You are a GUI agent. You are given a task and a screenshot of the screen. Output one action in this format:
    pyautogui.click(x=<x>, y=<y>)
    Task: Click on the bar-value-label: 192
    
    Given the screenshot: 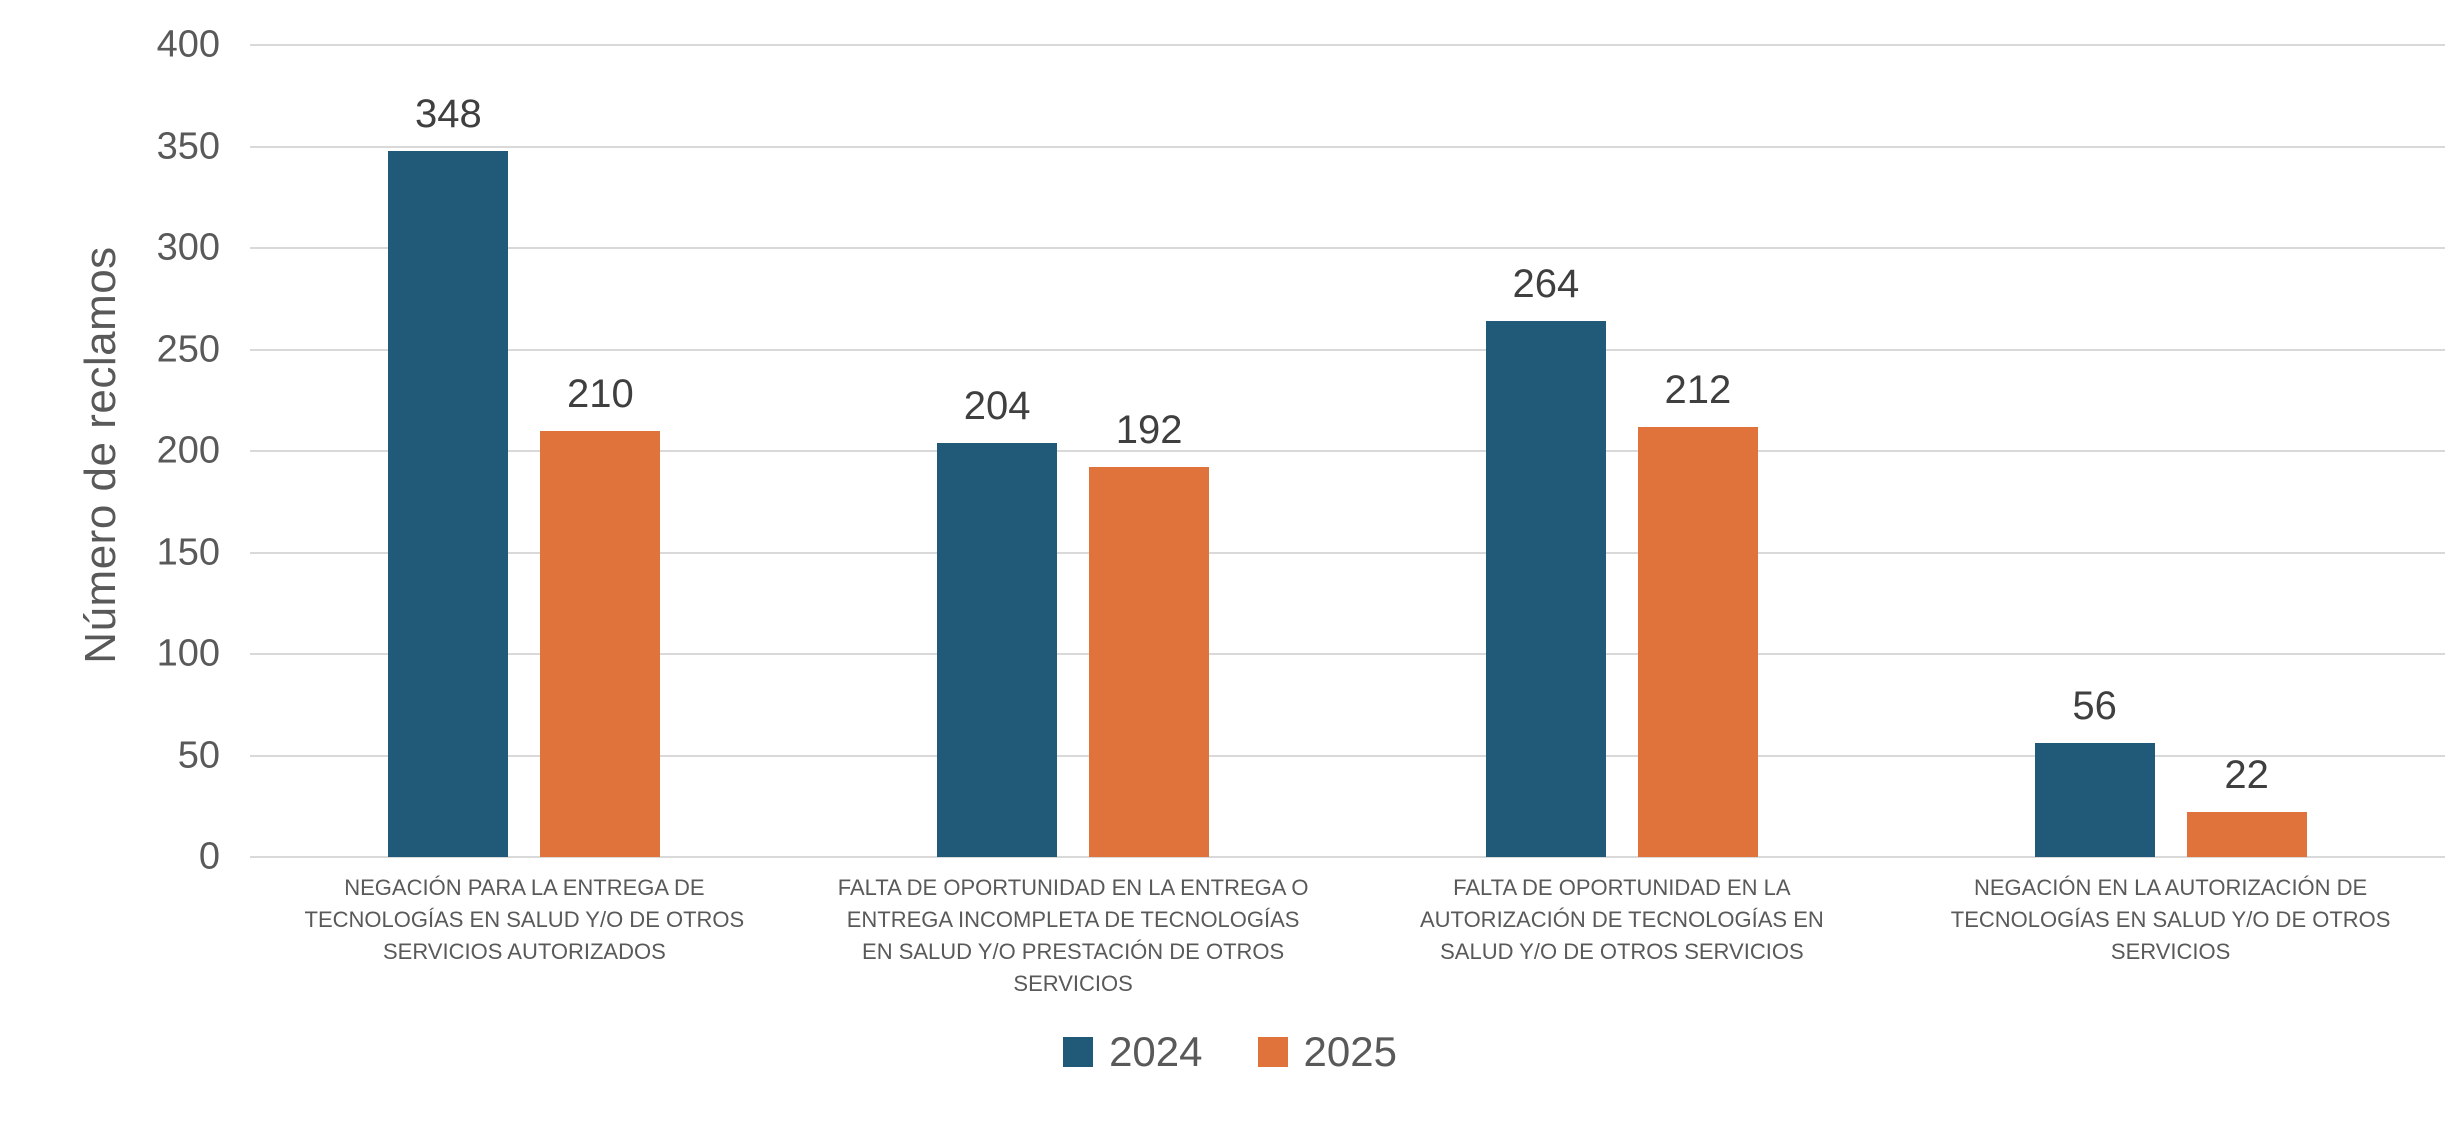 What is the action you would take?
    pyautogui.click(x=1149, y=430)
    